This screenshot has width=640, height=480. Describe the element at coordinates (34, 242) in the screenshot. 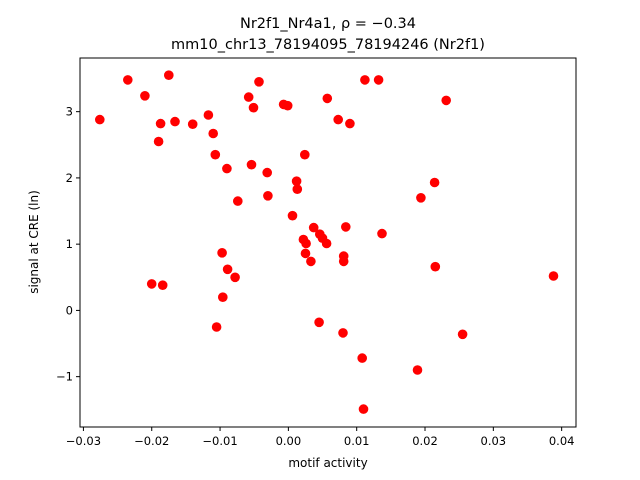

I see `y-axis-label: signal at CRE (ln)` at that location.